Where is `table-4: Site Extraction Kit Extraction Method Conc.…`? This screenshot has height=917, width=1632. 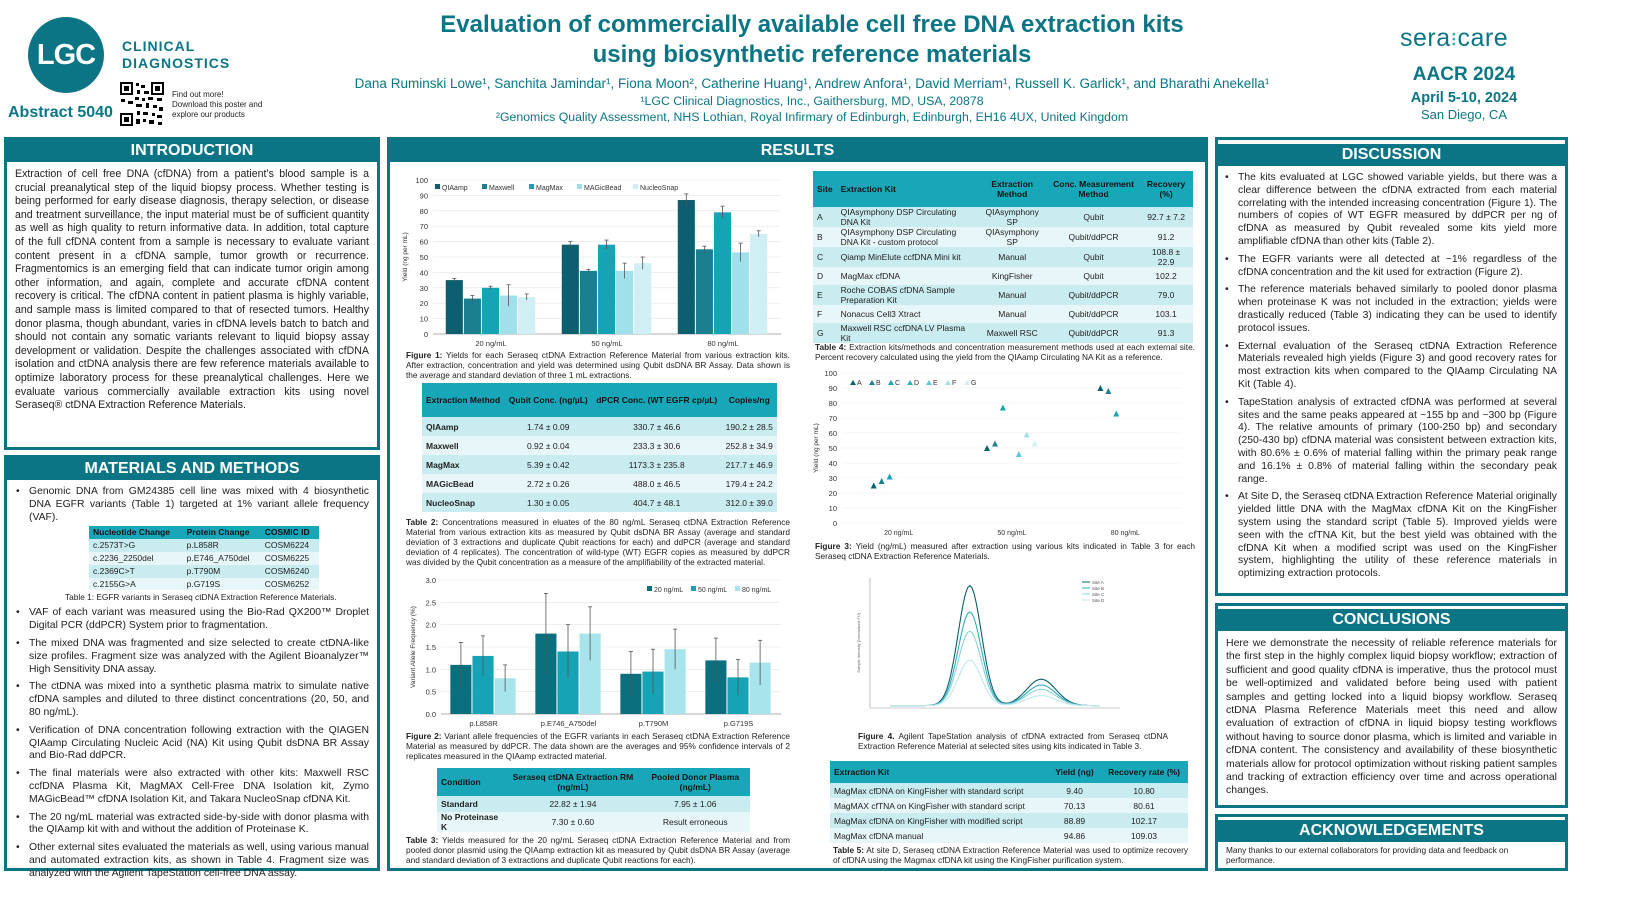 table-4: Site Extraction Kit Extraction Method Conc.… is located at coordinates (1003, 257).